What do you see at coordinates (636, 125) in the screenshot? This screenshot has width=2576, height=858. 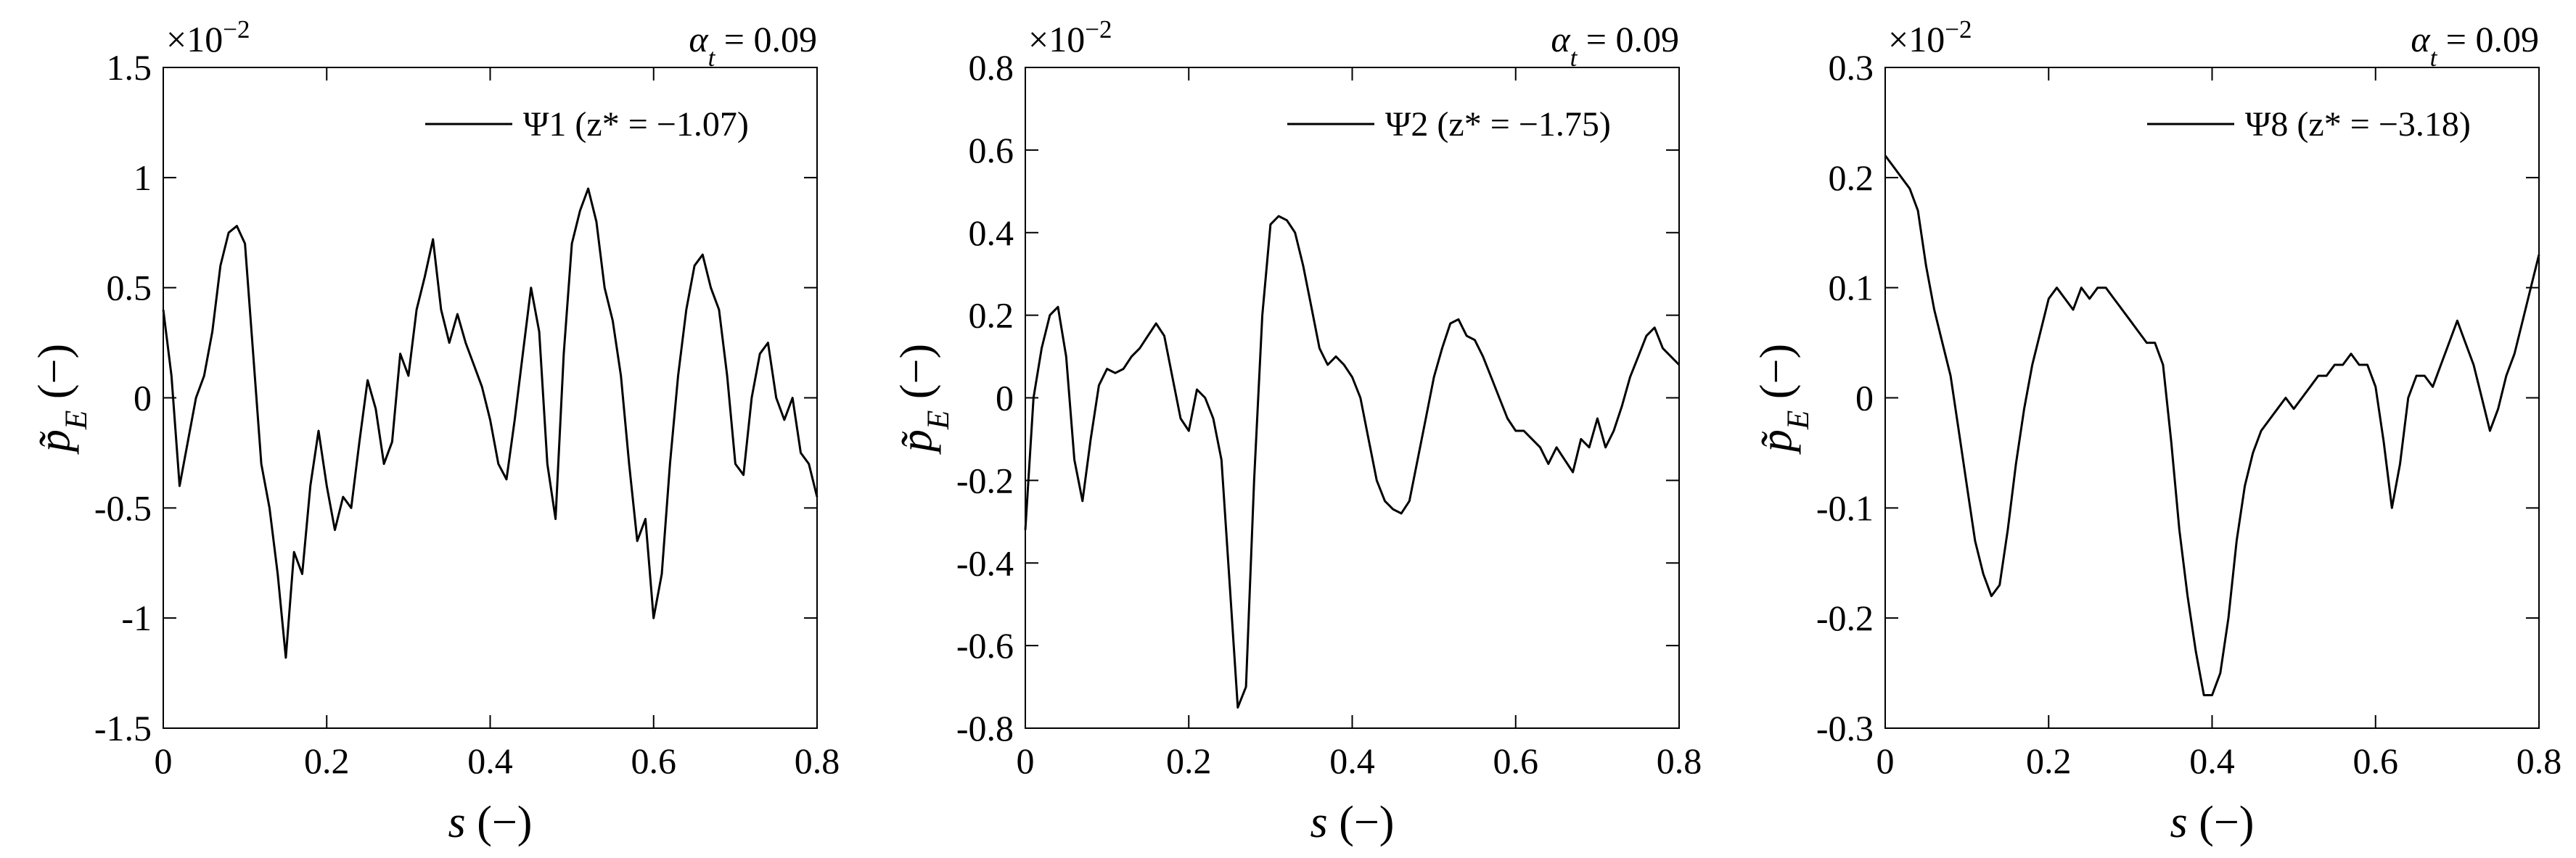 I see `legend-label: Ψ1 (z* = −1.07)` at bounding box center [636, 125].